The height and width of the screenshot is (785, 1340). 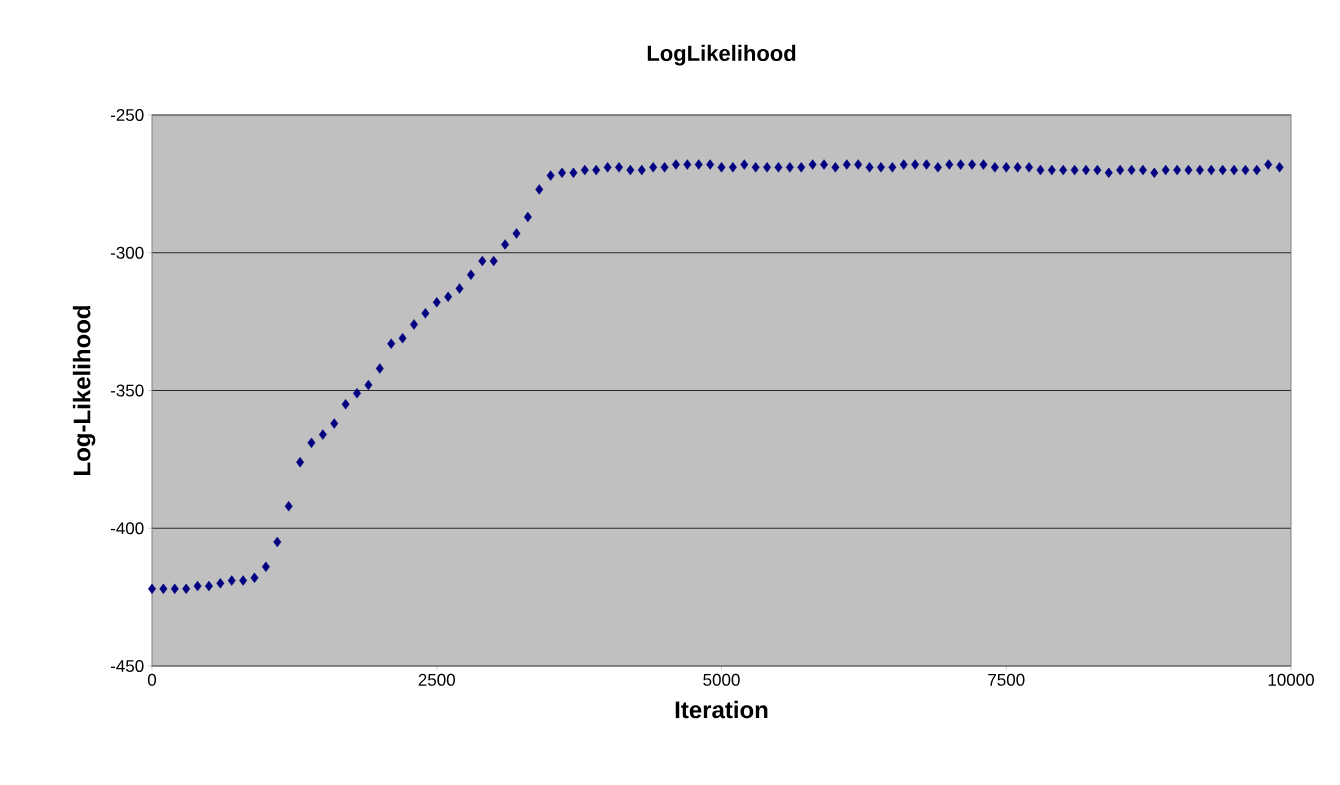 What do you see at coordinates (127, 252) in the screenshot?
I see `y-tick-label: -300` at bounding box center [127, 252].